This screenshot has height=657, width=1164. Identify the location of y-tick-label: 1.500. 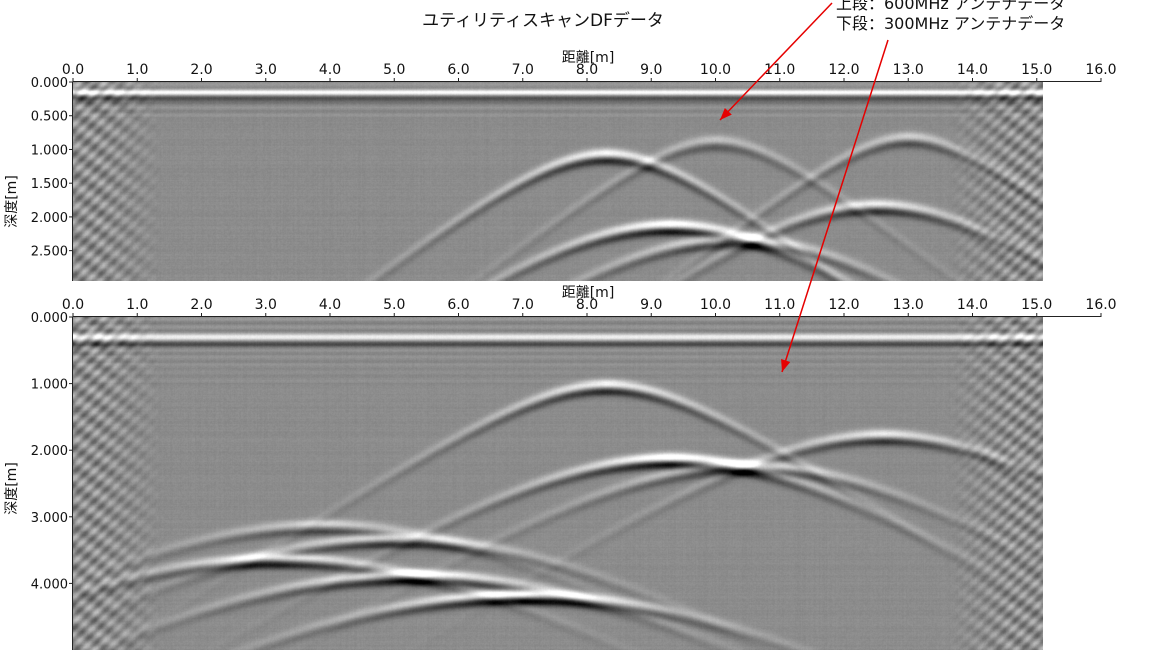
(49, 184).